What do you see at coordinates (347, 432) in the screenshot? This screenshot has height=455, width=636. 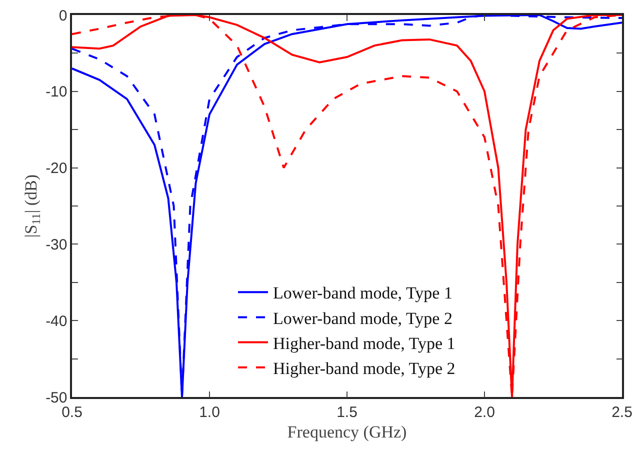 I see `x-axis-title: Frequency (GHz)` at bounding box center [347, 432].